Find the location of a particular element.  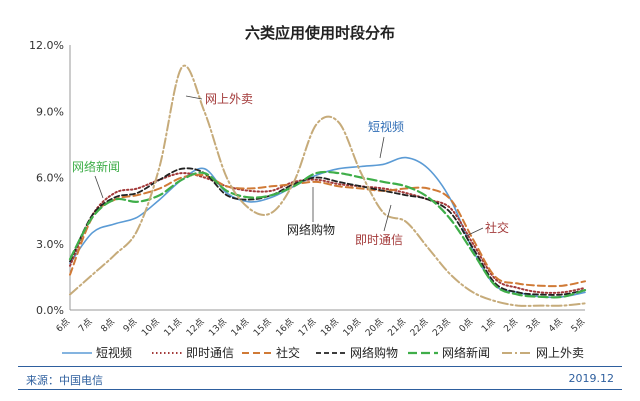

annotation-label: 网上外卖 is located at coordinates (229, 99).